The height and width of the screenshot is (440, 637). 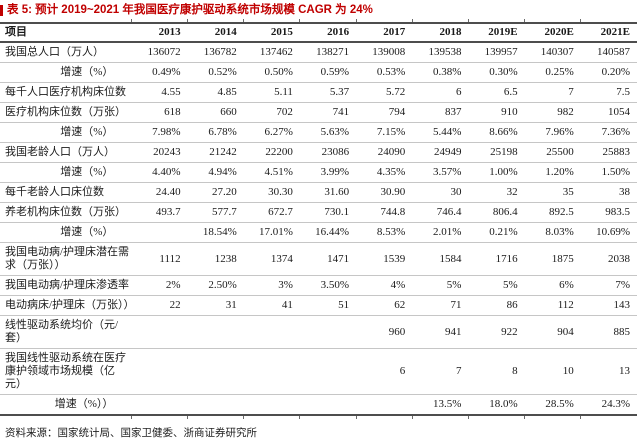 I want to click on cell-value: 7.98%, so click(x=159, y=132).